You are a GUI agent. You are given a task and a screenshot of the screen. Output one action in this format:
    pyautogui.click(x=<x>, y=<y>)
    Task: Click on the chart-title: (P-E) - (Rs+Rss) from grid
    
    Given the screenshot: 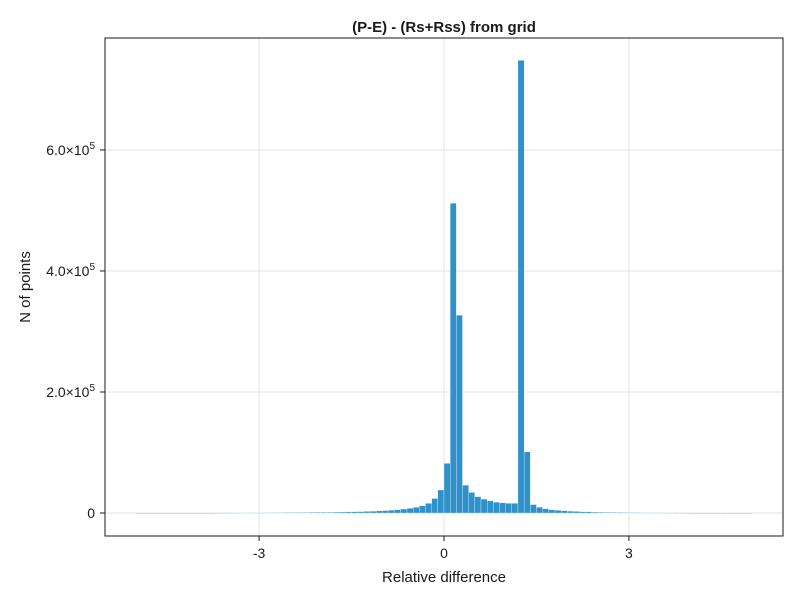 What is the action you would take?
    pyautogui.click(x=444, y=27)
    